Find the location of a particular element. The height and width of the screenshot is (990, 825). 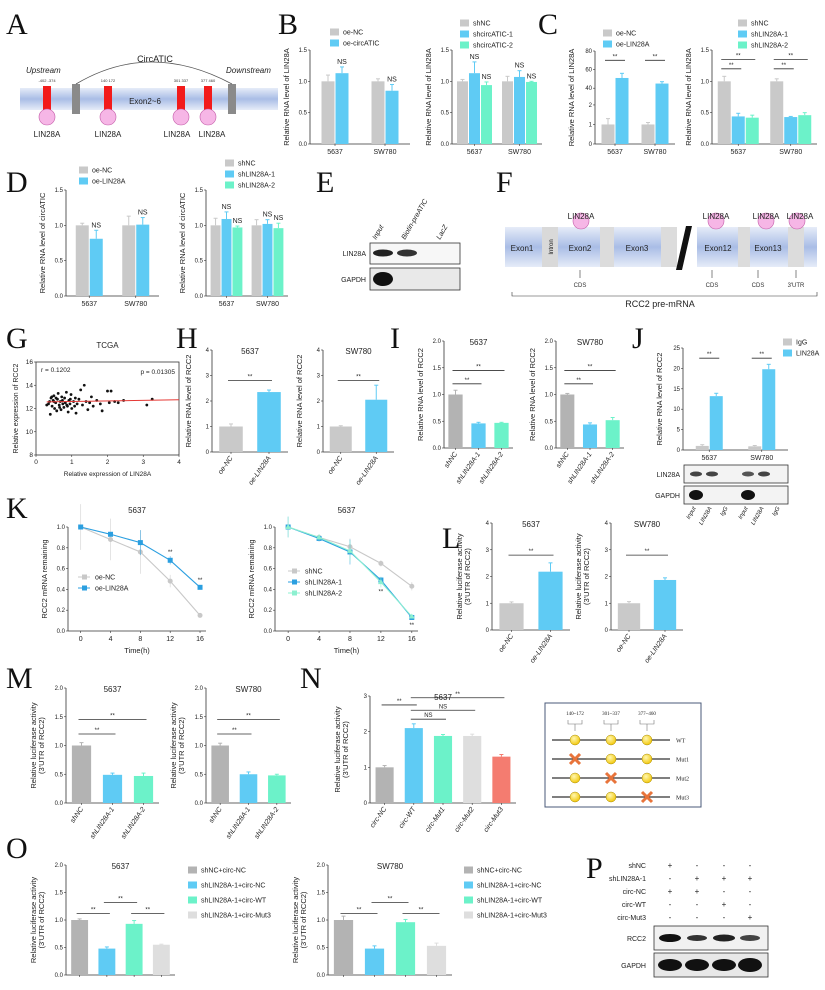

mutation-x-icon is located at coordinates (647, 797).